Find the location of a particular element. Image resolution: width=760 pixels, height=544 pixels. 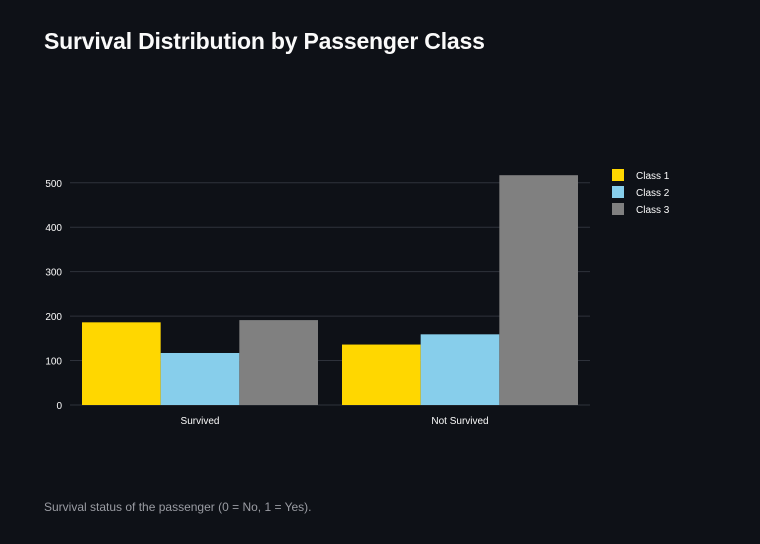

y-tick-label: 0 is located at coordinates (59, 406).